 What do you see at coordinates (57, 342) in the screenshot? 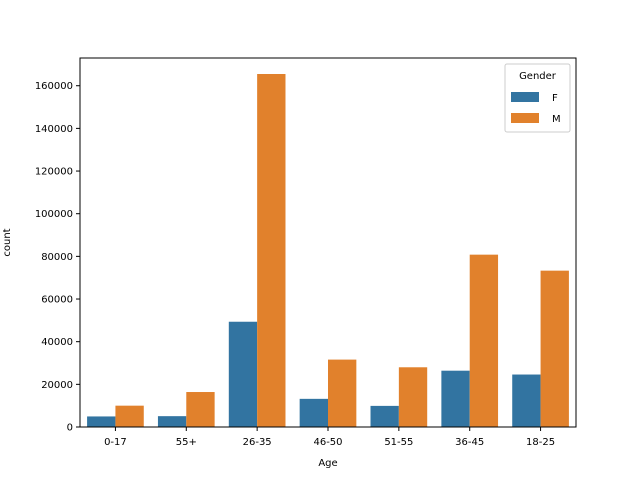
I see `y-tick-label: 40000` at bounding box center [57, 342].